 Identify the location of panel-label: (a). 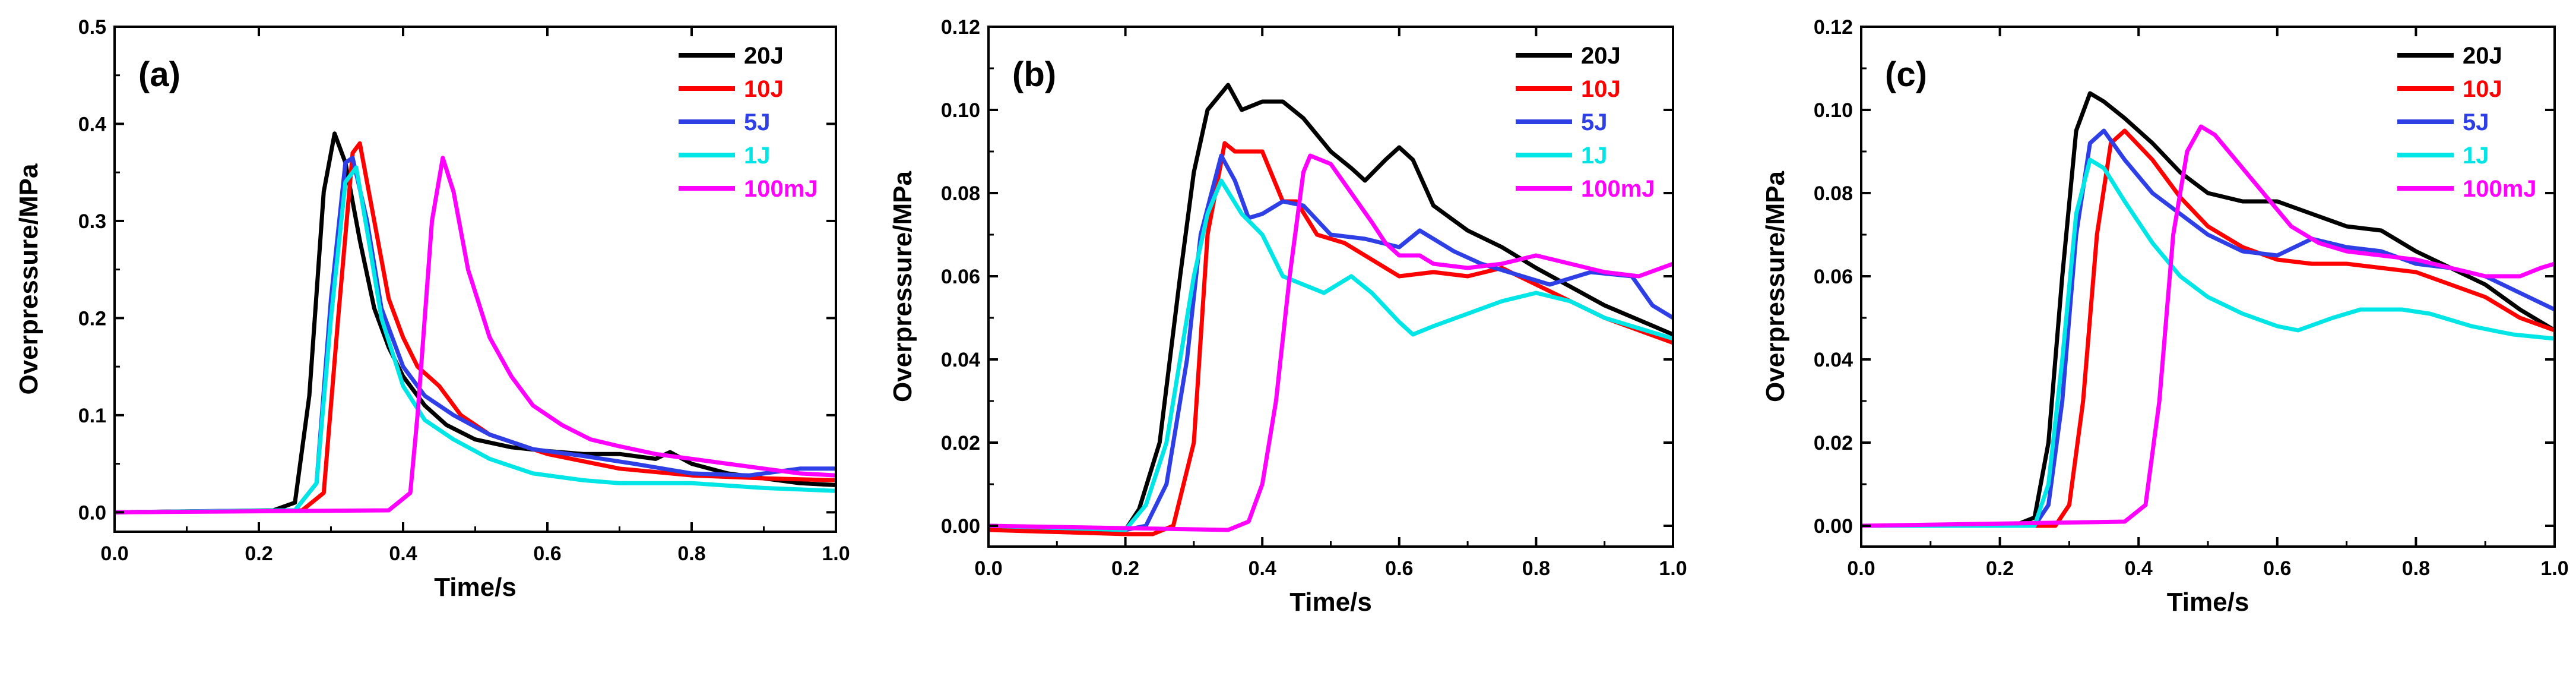
(159, 74).